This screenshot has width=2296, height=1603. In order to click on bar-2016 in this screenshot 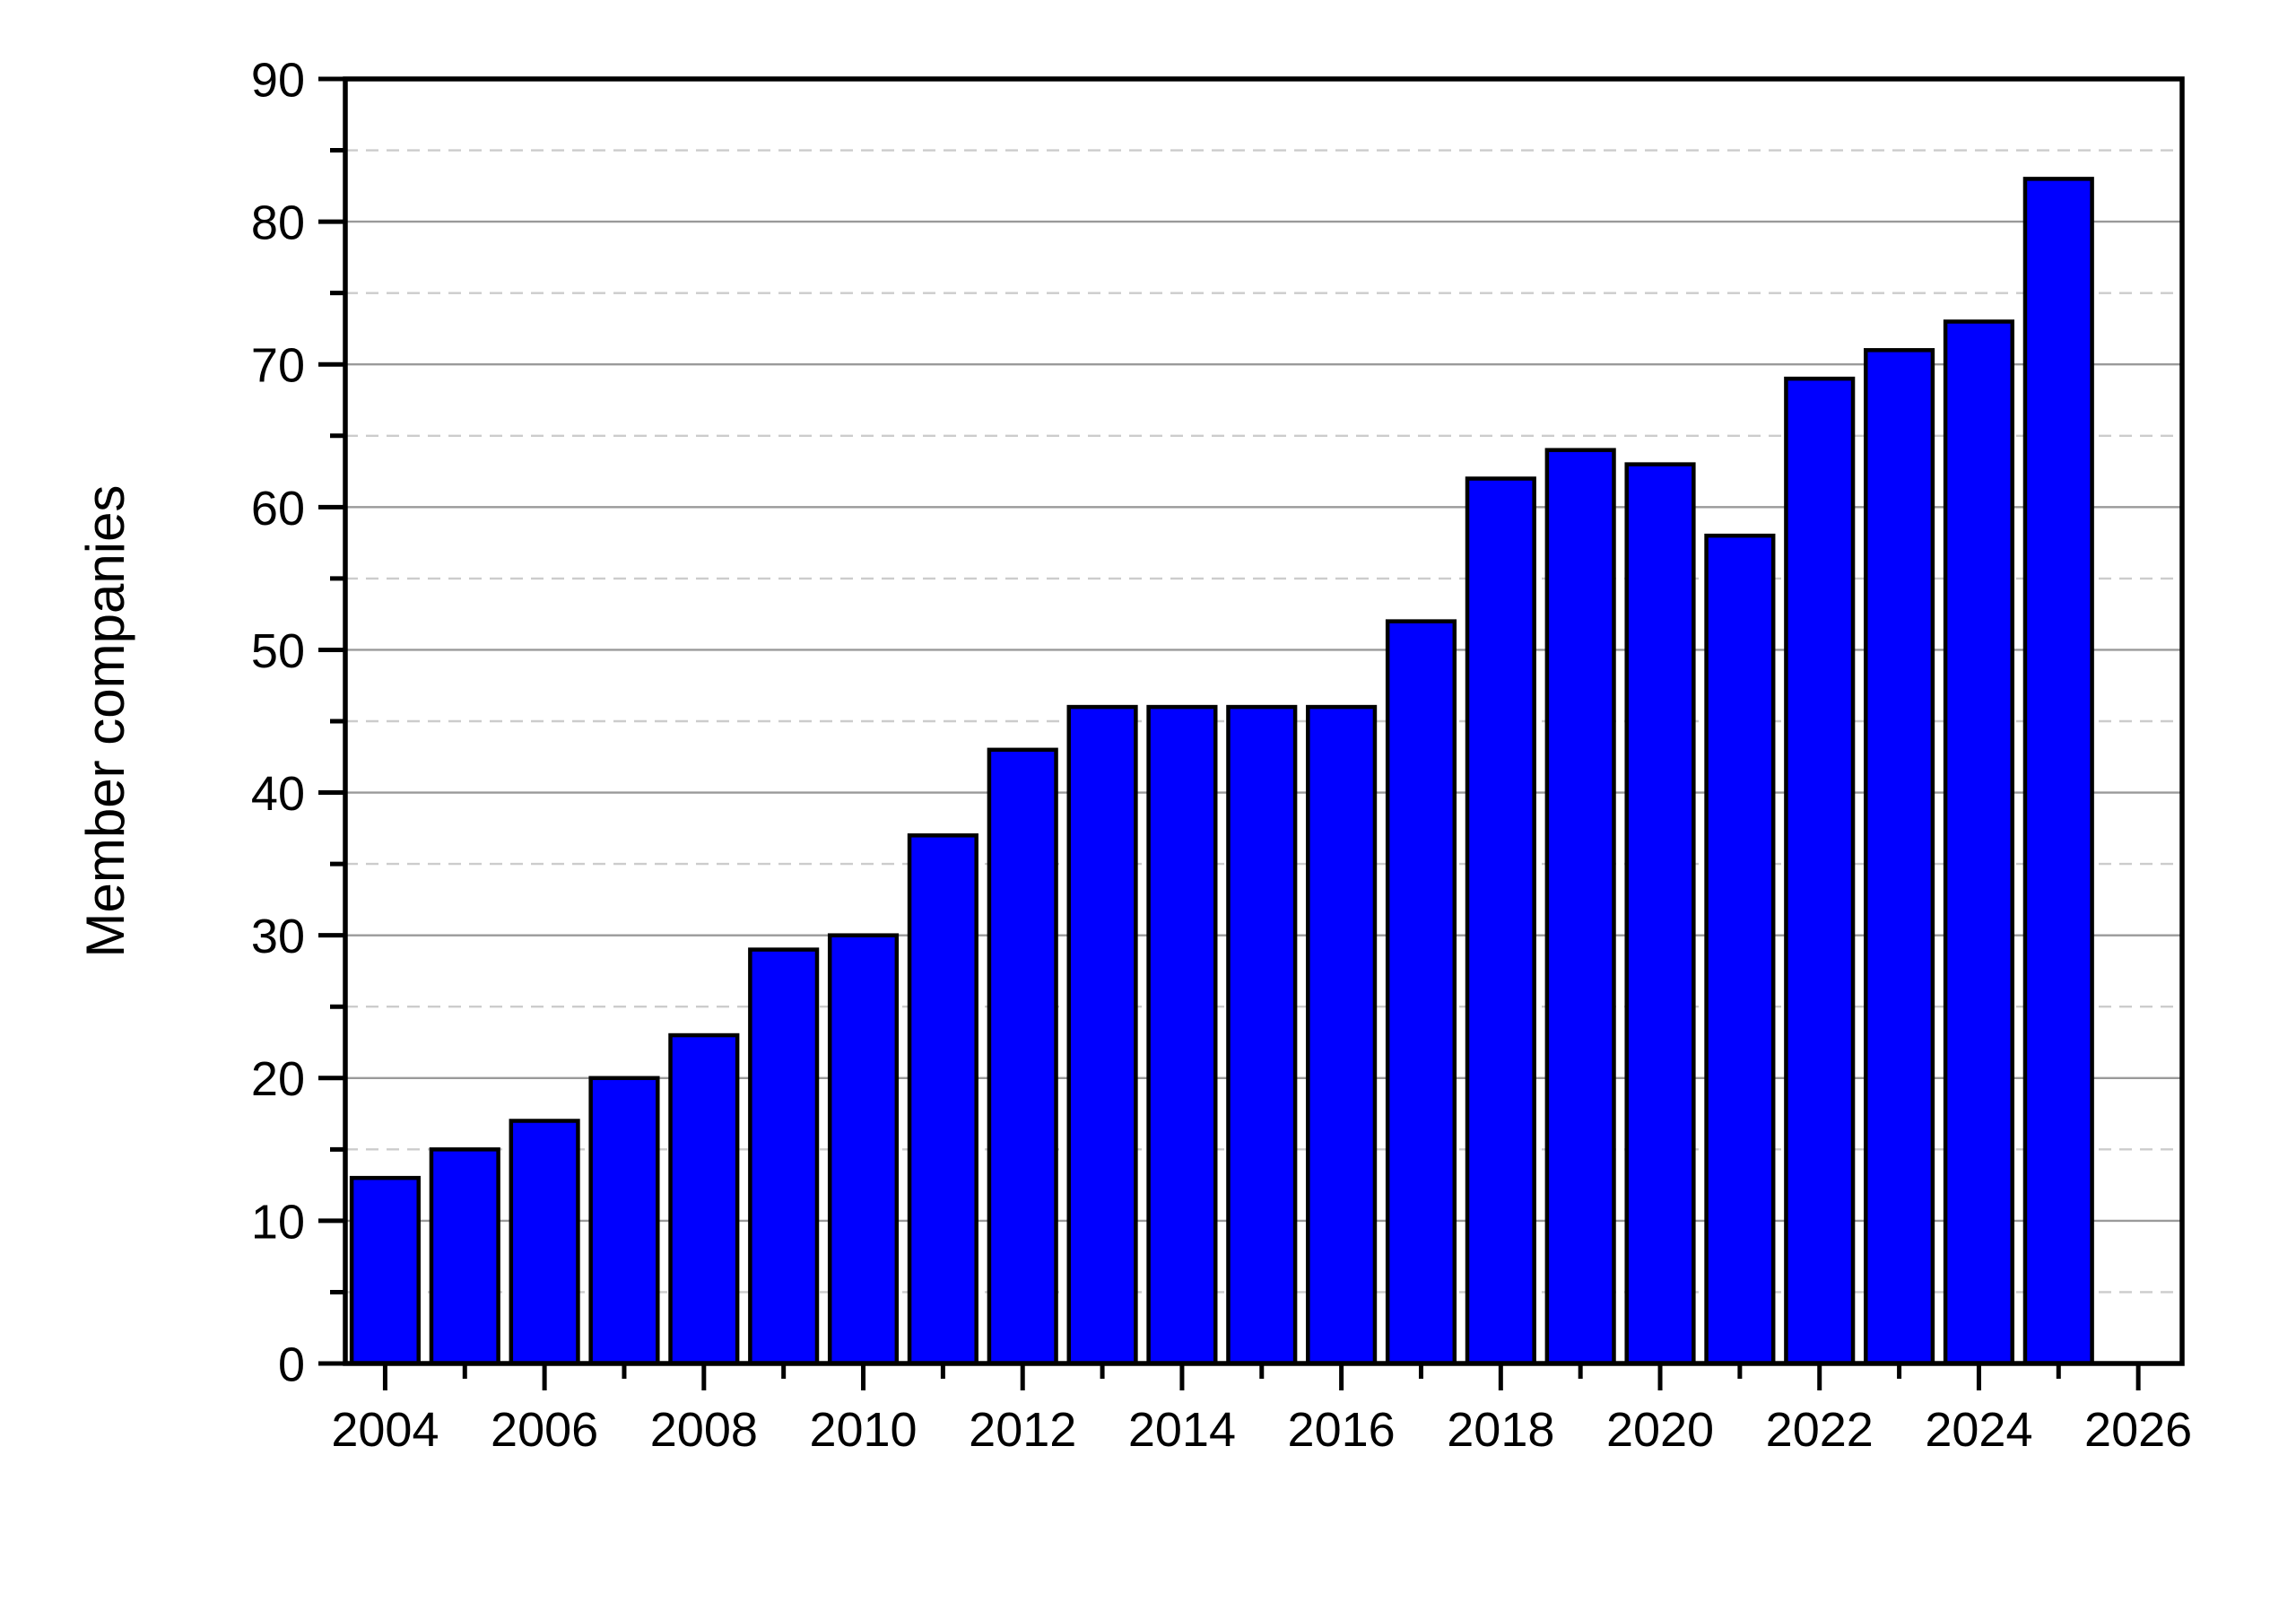, I will do `click(1342, 1035)`.